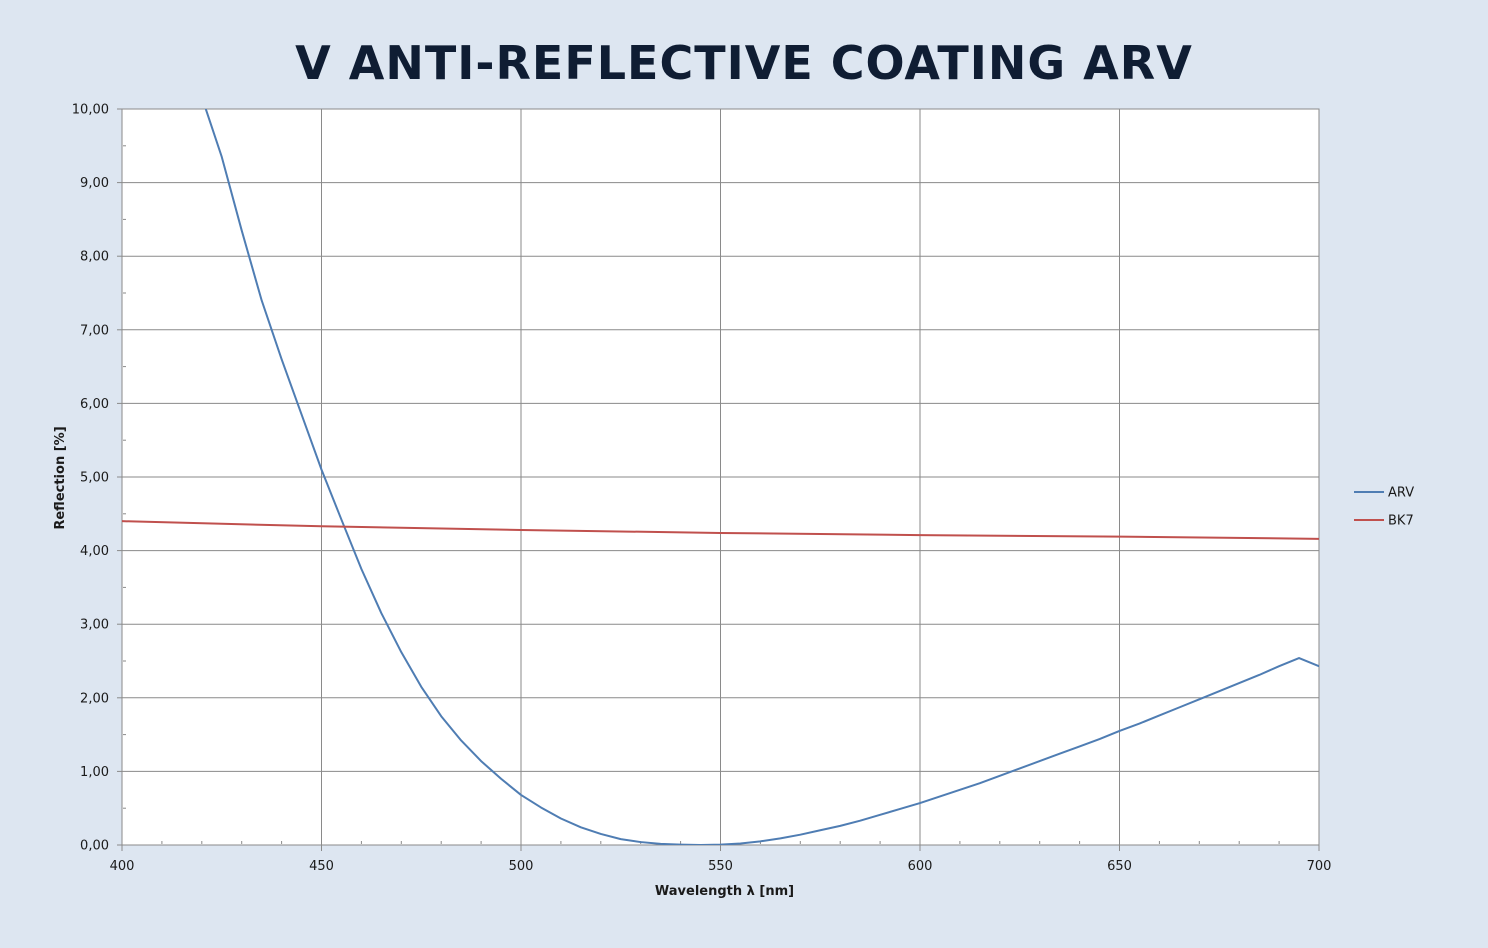  I want to click on y-tick-label: 0,00, so click(94, 846).